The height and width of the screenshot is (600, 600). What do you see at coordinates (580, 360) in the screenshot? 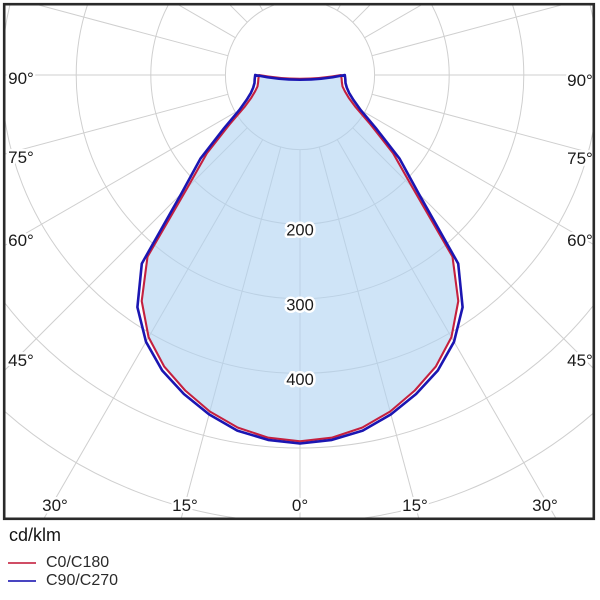
I see `angle-label-right-45°: 45°` at bounding box center [580, 360].